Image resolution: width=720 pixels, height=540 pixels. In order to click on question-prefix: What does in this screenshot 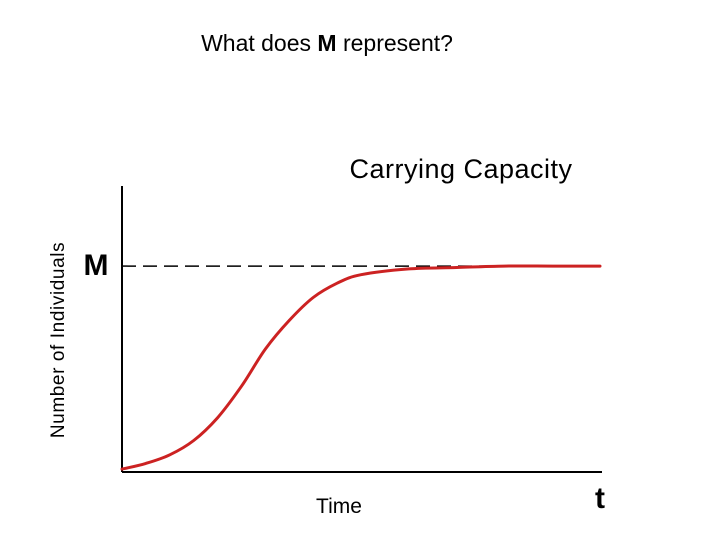, I will do `click(259, 43)`.